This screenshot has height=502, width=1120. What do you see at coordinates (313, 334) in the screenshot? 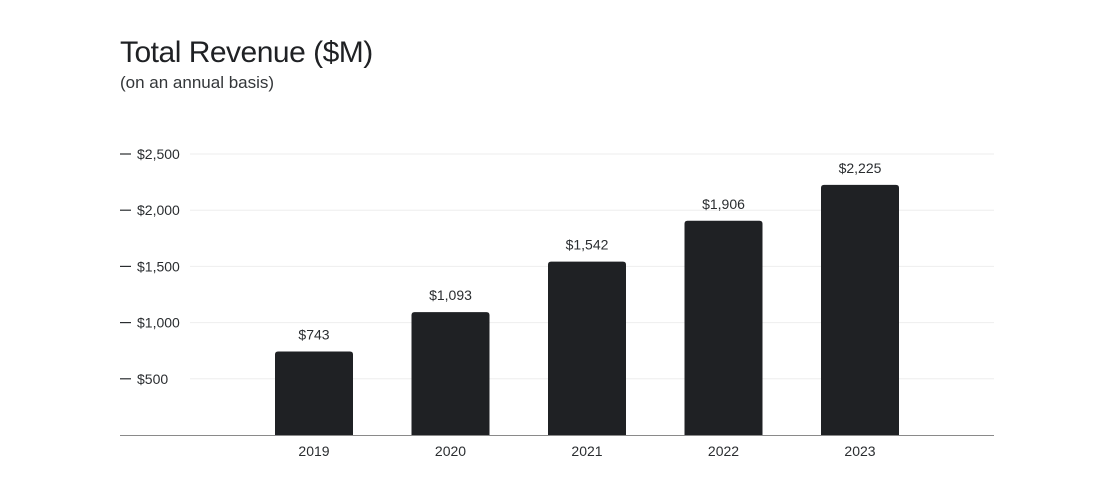
I see `value-label: $743` at bounding box center [313, 334].